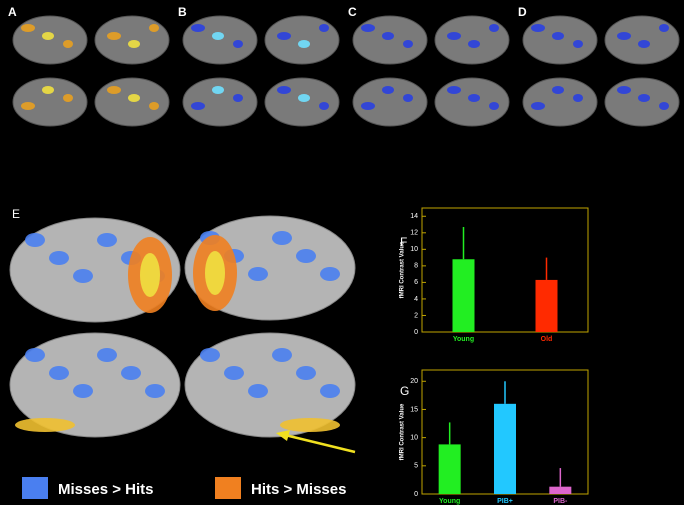 The height and width of the screenshot is (505, 684). I want to click on y-tick-label: 12, so click(414, 233).